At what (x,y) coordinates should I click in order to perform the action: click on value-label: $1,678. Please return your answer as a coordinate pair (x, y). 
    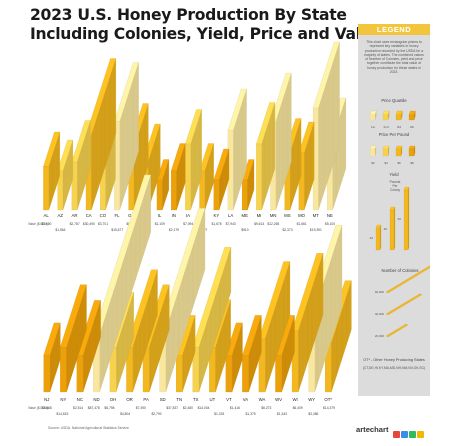
    Looking at the image, I should click on (216, 224).